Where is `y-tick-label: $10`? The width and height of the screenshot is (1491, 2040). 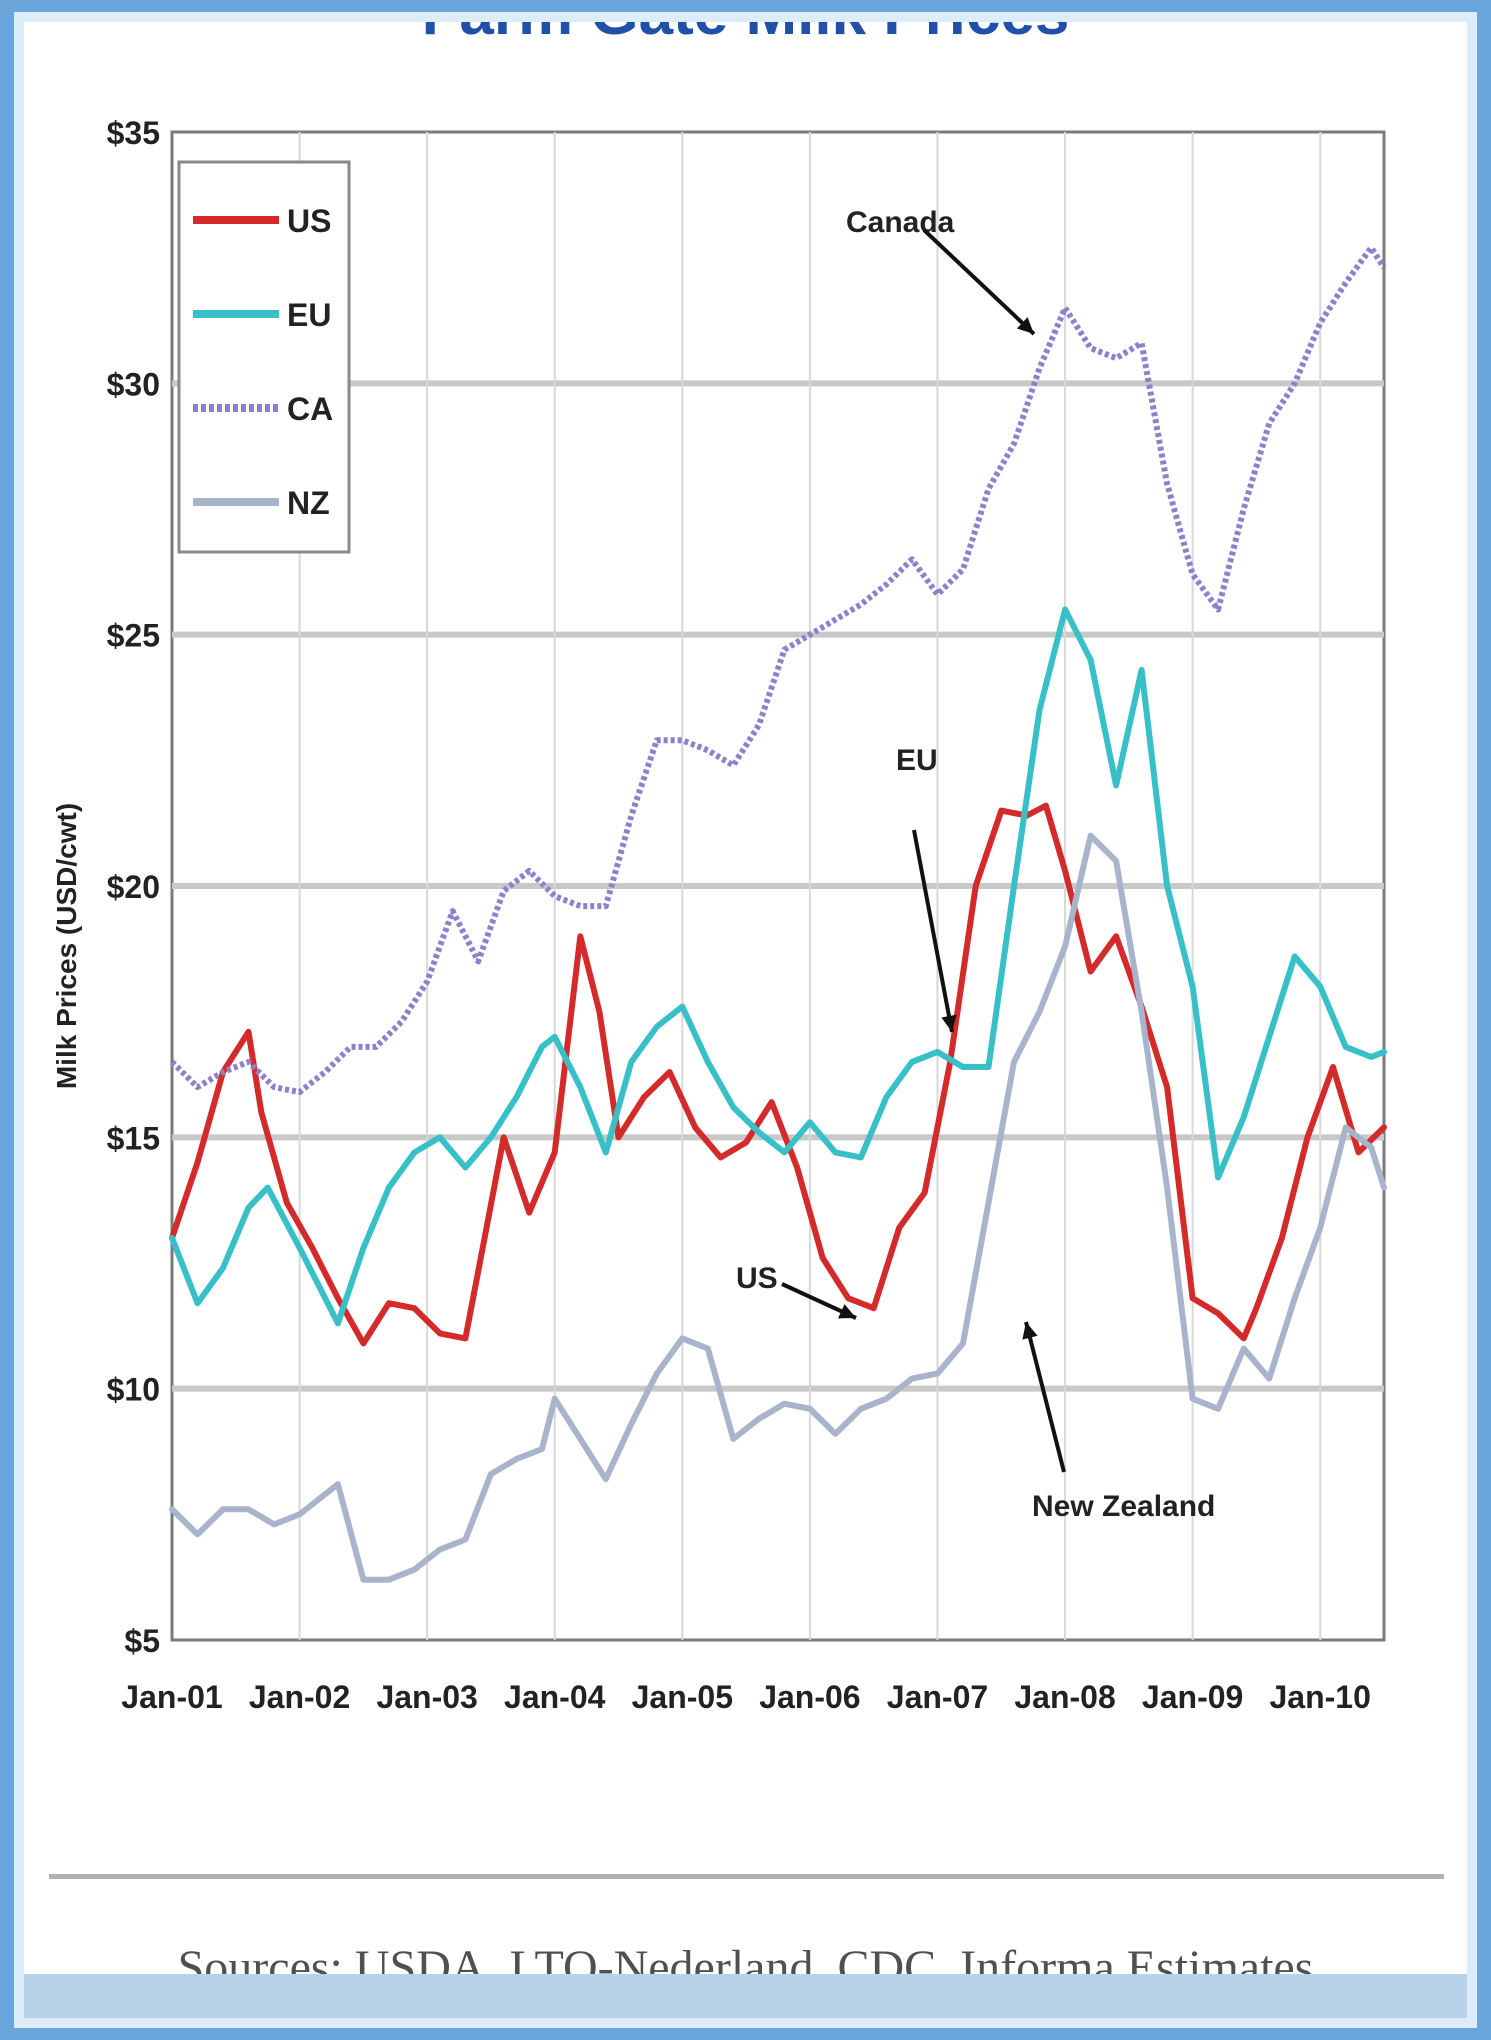 y-tick-label: $10 is located at coordinates (133, 1390).